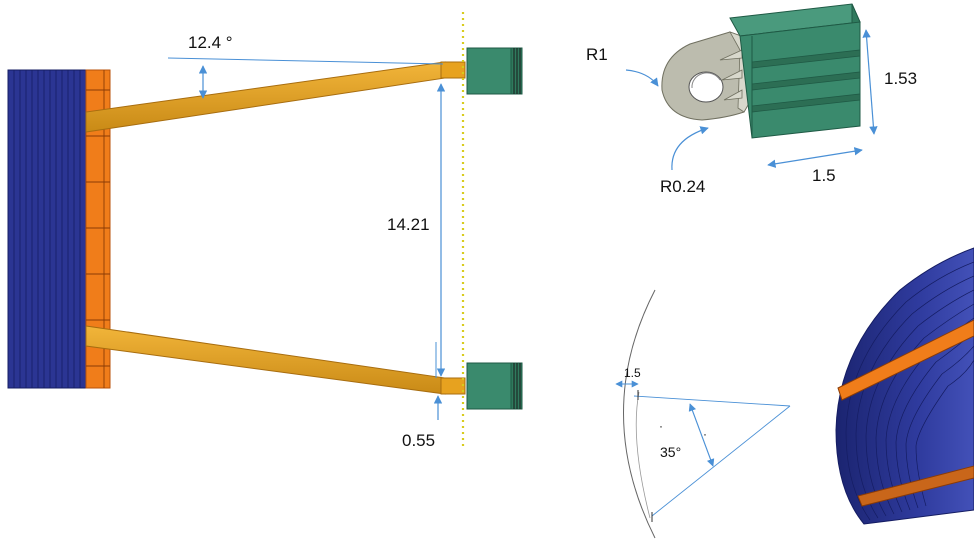 The height and width of the screenshot is (540, 974). I want to click on curved-shell, so click(904, 386).